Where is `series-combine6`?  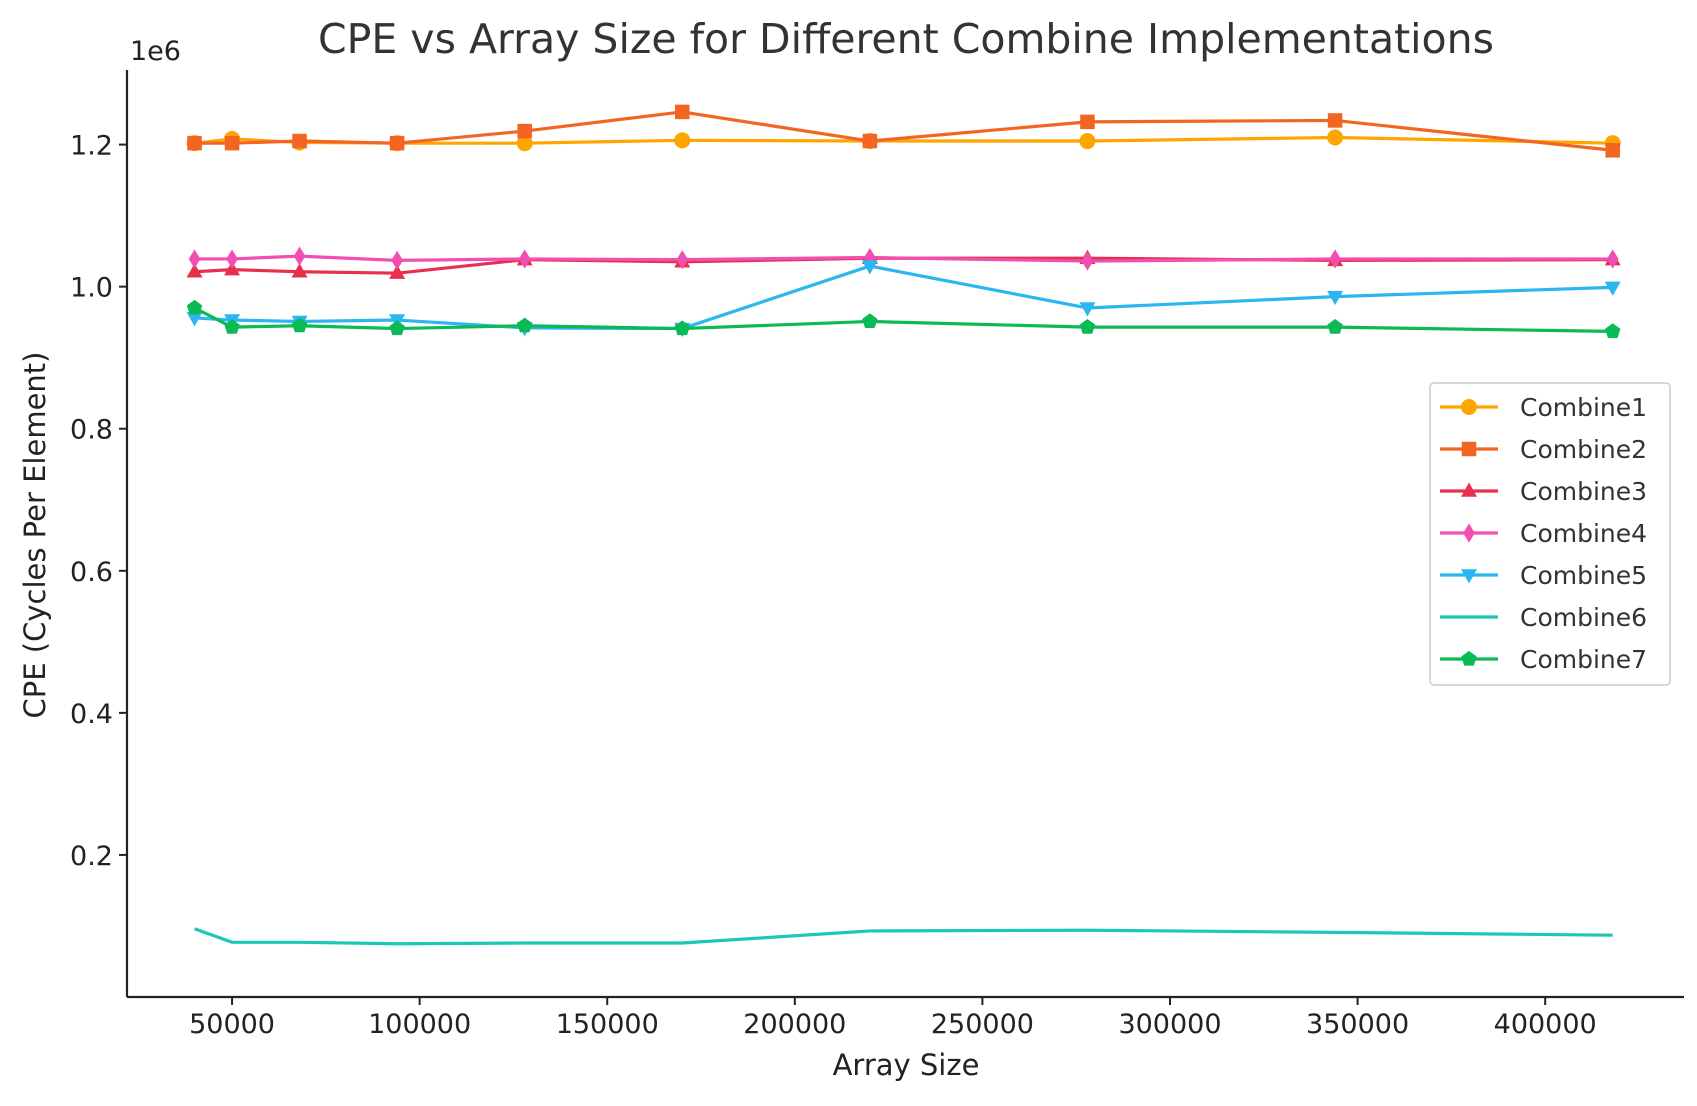
series-combine6 is located at coordinates (903, 936).